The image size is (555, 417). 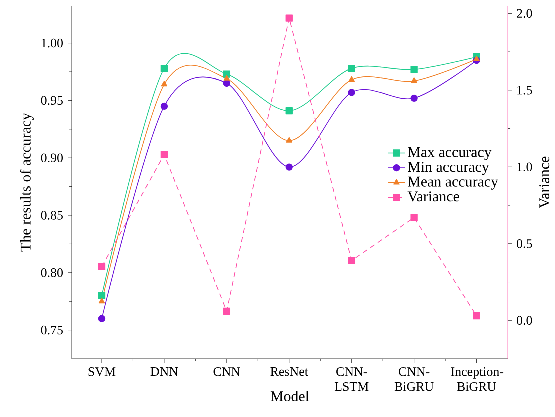 What do you see at coordinates (450, 153) in the screenshot?
I see `legend-label: Max accuracy` at bounding box center [450, 153].